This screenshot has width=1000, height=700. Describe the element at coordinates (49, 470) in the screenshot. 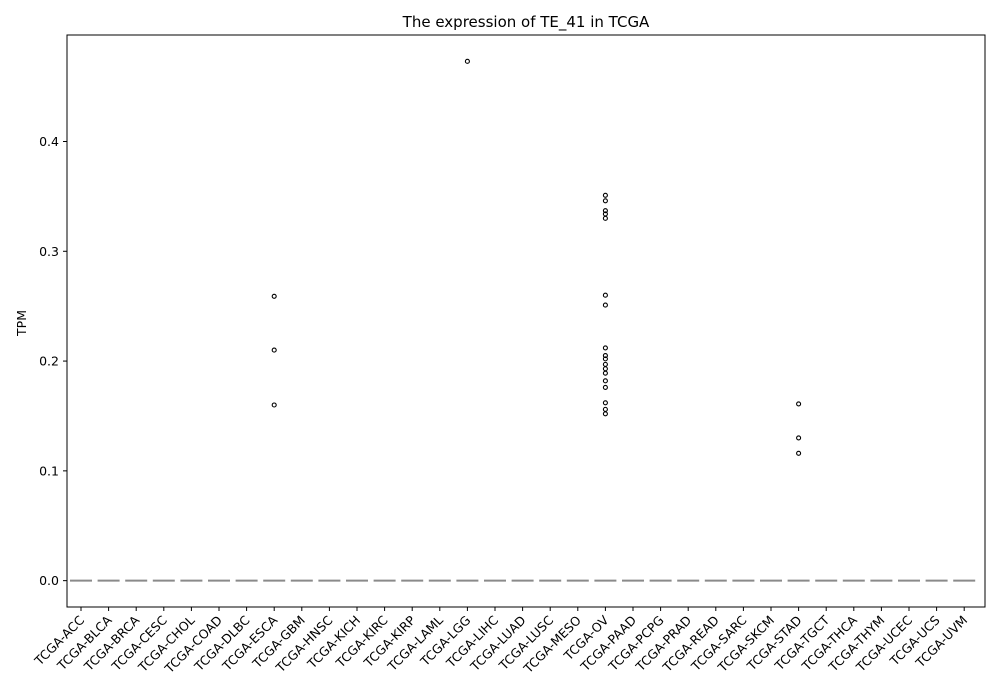

I see `y-tick-label: 0.1` at that location.